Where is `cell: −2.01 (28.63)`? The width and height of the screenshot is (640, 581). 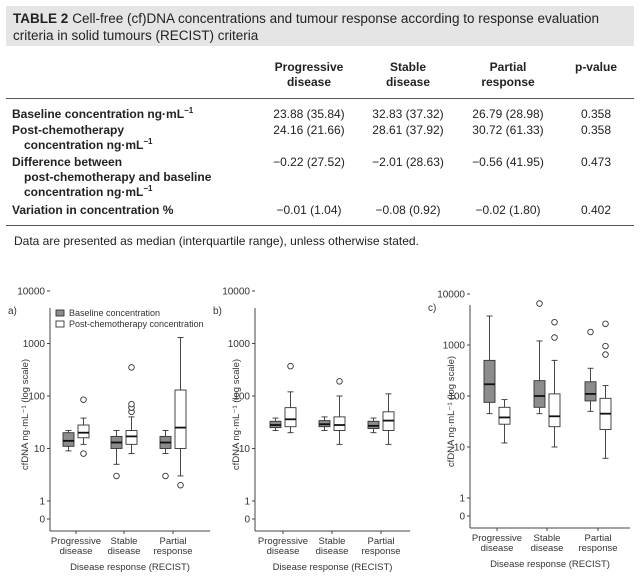
cell: −2.01 (28.63) is located at coordinates (408, 162).